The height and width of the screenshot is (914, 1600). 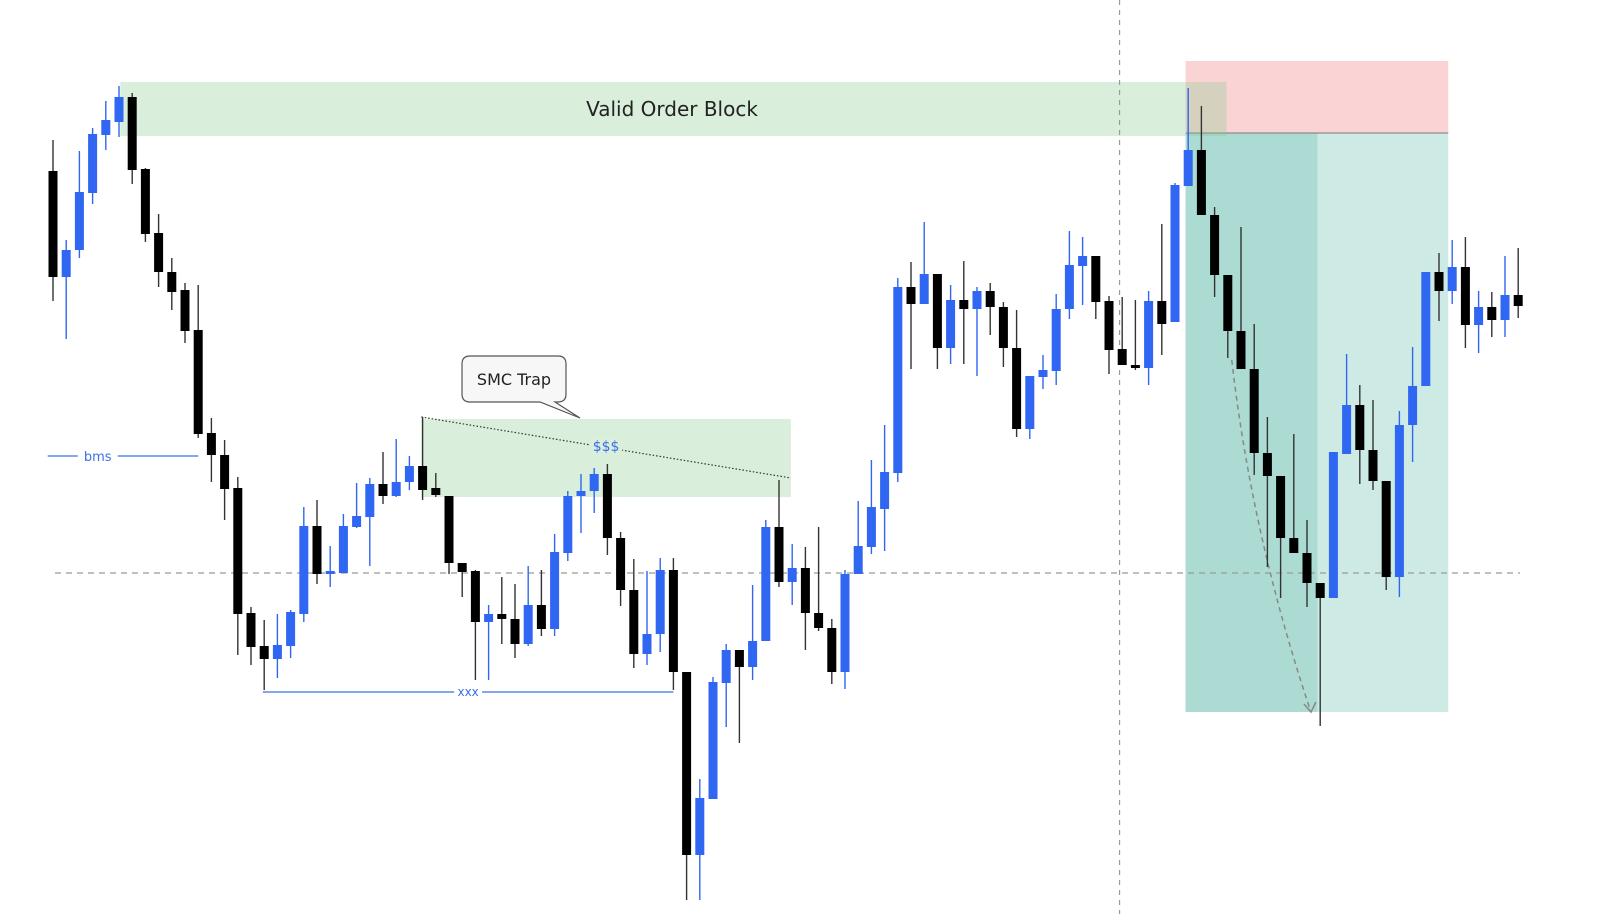 I want to click on smc-trap-label: SMC Trap, so click(x=514, y=379).